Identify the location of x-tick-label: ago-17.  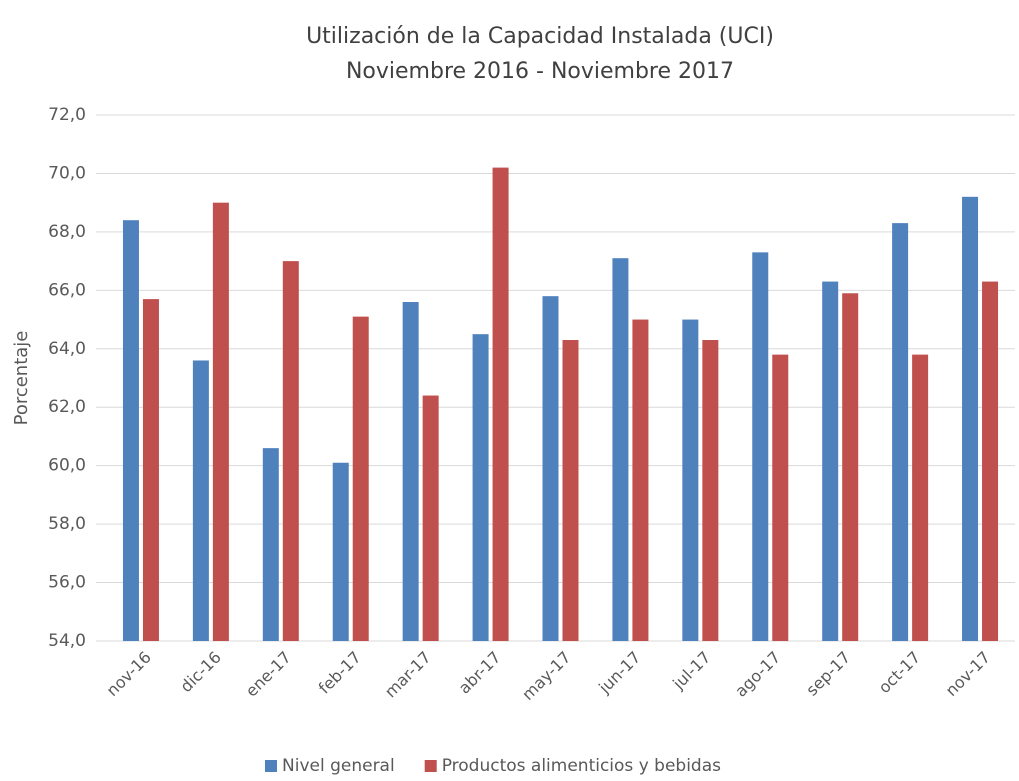
(757, 674).